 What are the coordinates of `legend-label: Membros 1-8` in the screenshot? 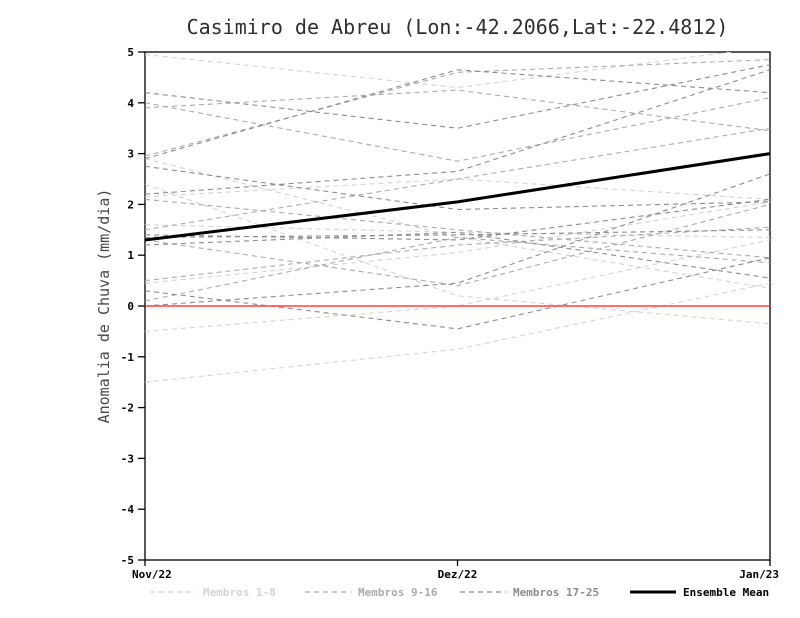 It's located at (239, 592).